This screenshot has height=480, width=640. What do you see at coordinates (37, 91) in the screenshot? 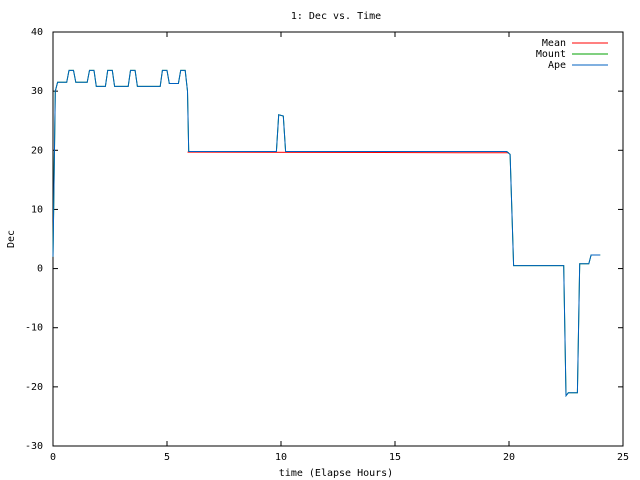
I see `y-tick-label: 30` at bounding box center [37, 91].